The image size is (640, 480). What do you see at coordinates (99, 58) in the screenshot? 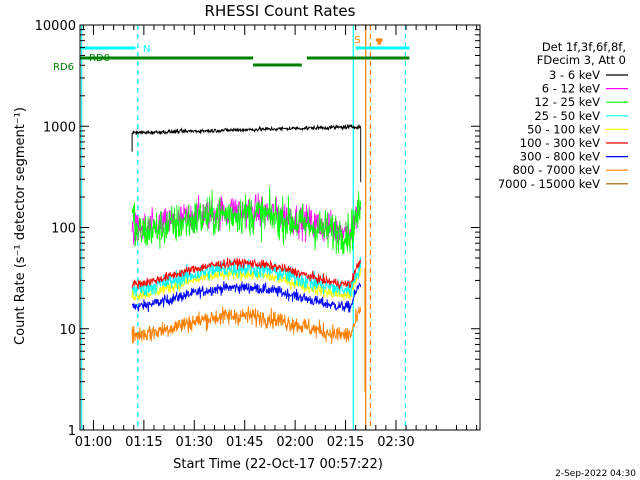
I see `flag-label-rd0: RD0` at bounding box center [99, 58].